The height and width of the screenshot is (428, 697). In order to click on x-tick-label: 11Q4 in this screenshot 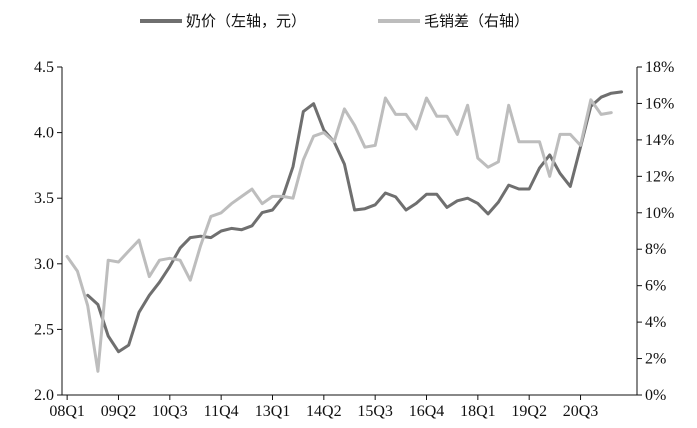, I will do `click(221, 411)`.